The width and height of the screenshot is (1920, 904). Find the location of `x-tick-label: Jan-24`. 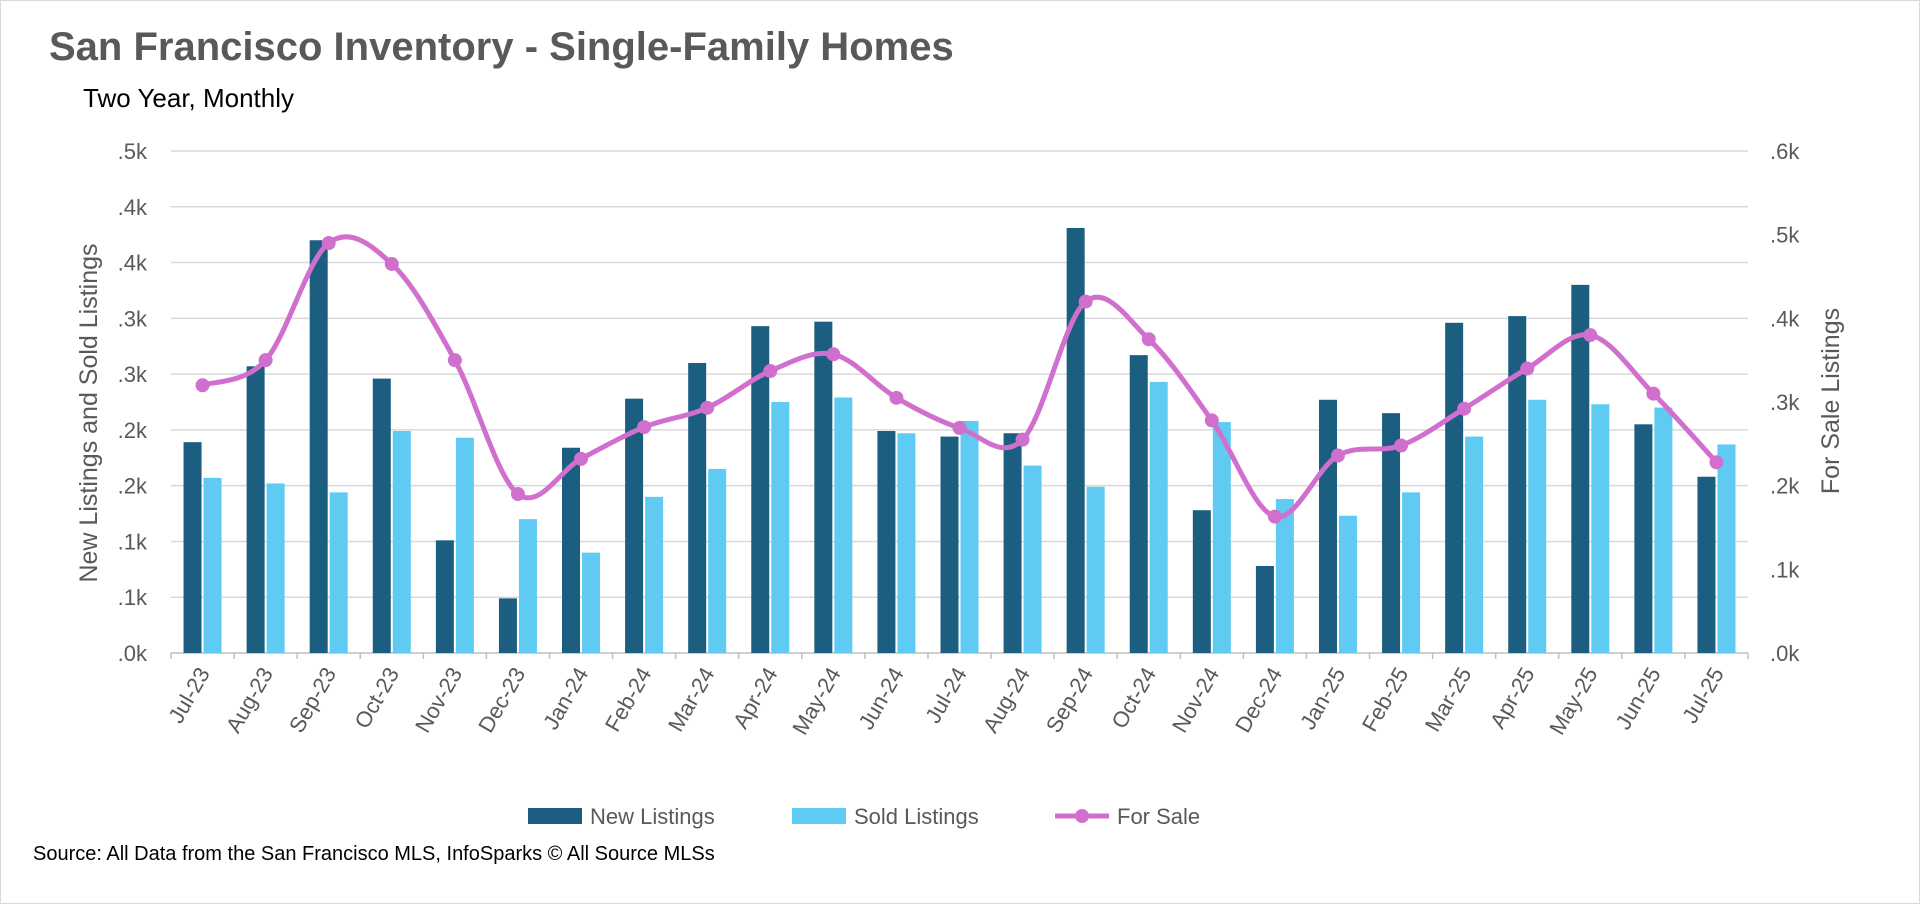

x-tick-label: Jan-24 is located at coordinates (565, 698).